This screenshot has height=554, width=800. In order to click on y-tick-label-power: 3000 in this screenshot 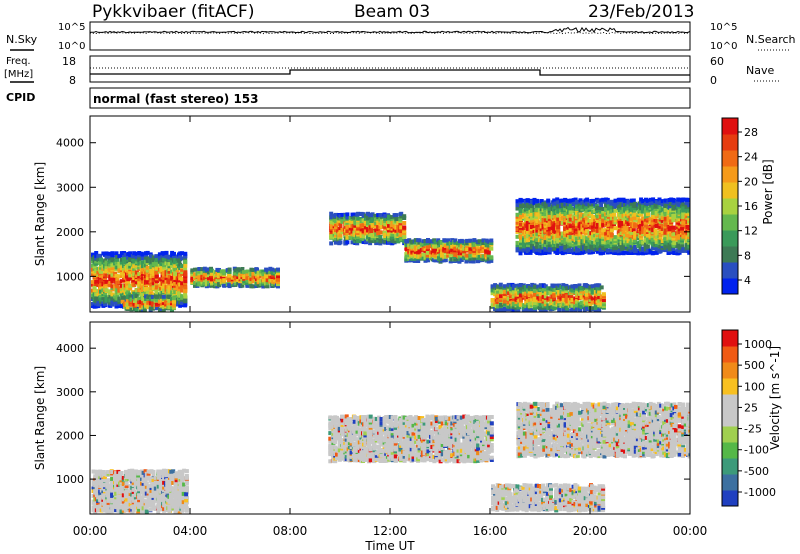, I will do `click(70, 187)`.